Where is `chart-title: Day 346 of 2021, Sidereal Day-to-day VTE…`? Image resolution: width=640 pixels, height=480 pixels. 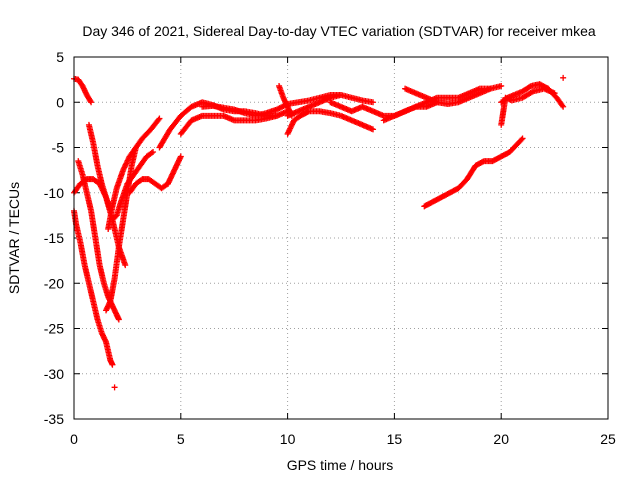 chart-title: Day 346 of 2021, Sidereal Day-to-day VTE… is located at coordinates (338, 31).